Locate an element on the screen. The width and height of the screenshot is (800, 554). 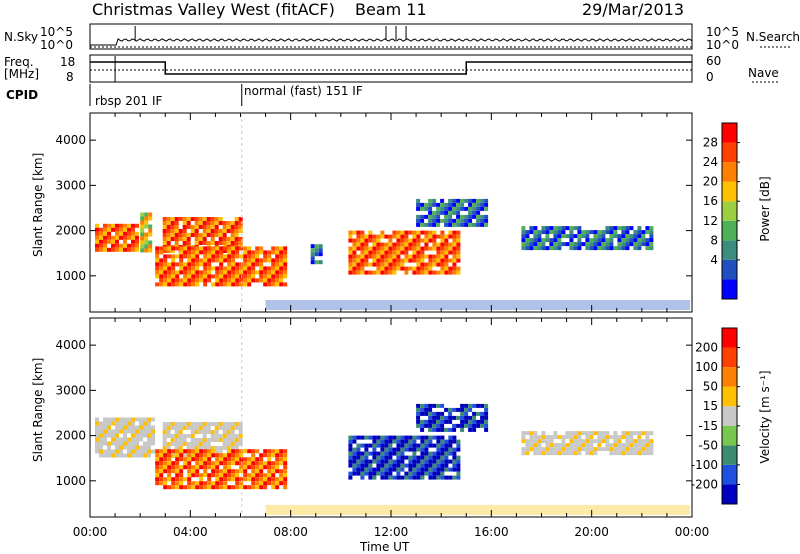
power-colorbar-label-2: 20 is located at coordinates (710, 182).